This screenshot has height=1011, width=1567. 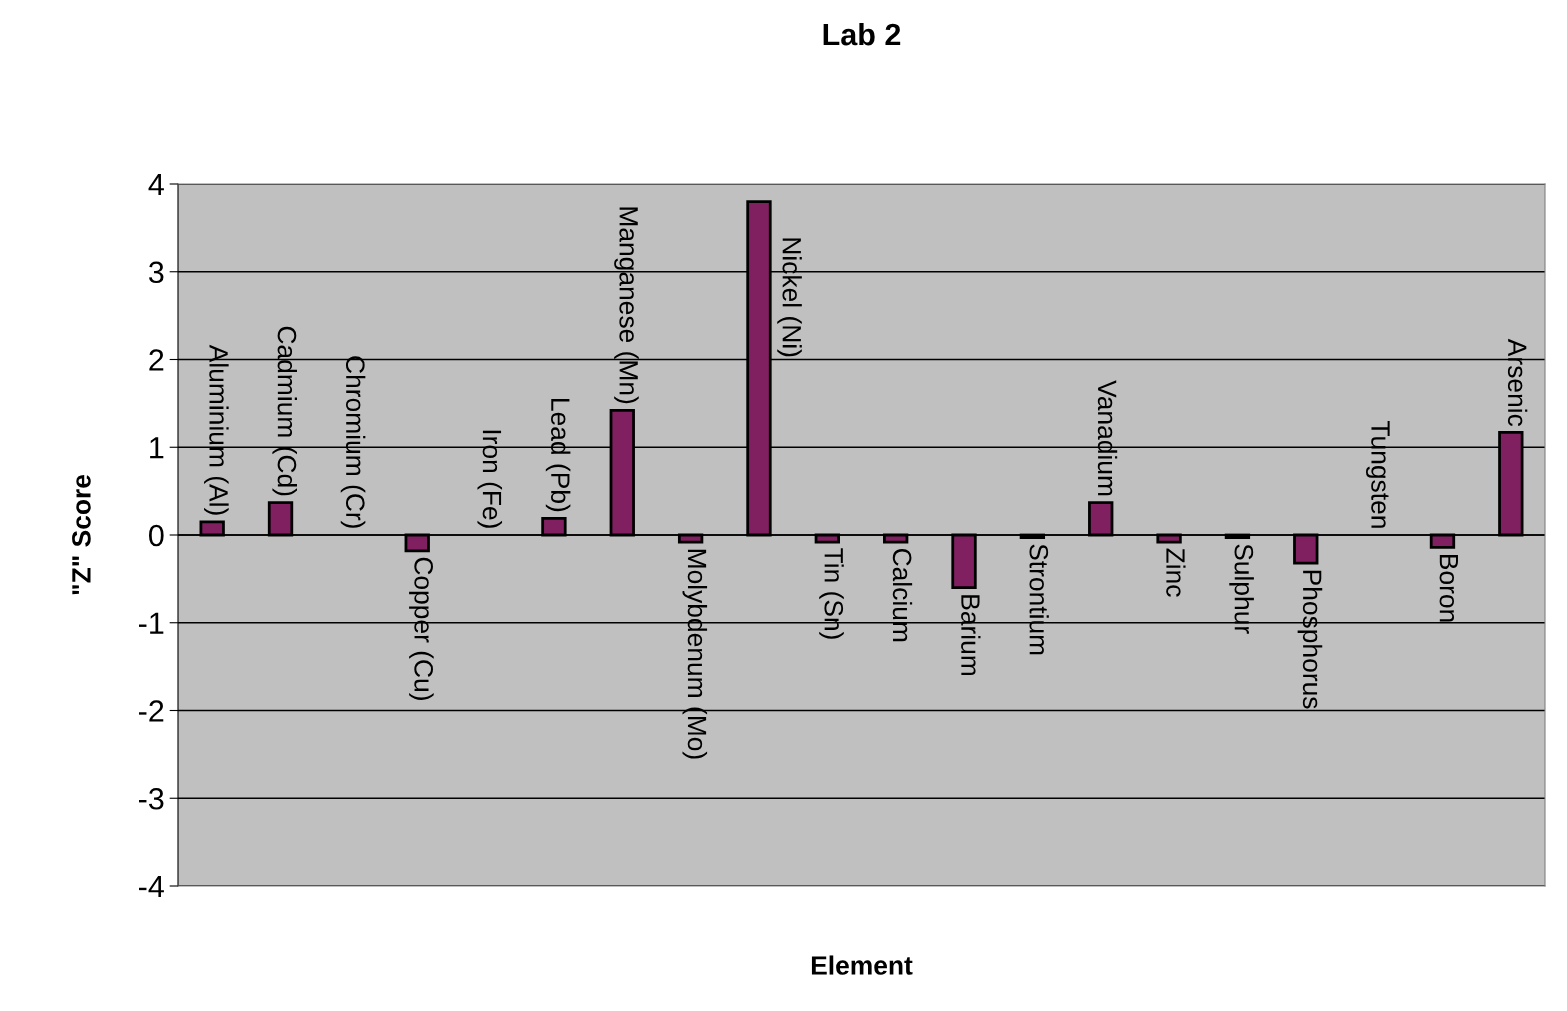 I want to click on y-axis-title: "Z" Score, so click(x=81, y=534).